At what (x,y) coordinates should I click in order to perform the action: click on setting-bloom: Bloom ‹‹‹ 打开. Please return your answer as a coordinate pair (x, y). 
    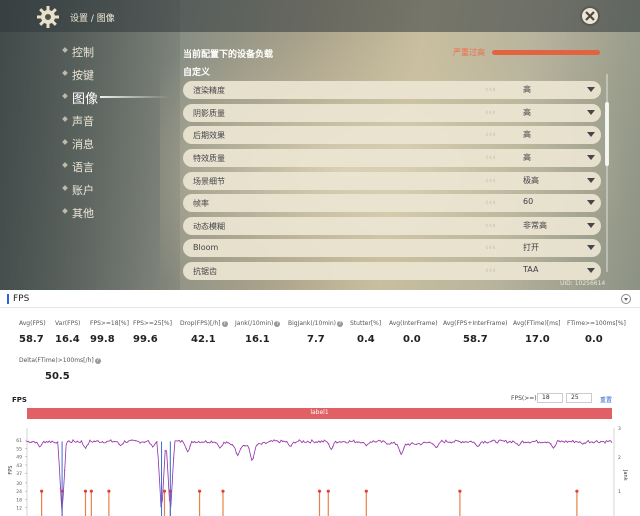
    Looking at the image, I should click on (392, 248).